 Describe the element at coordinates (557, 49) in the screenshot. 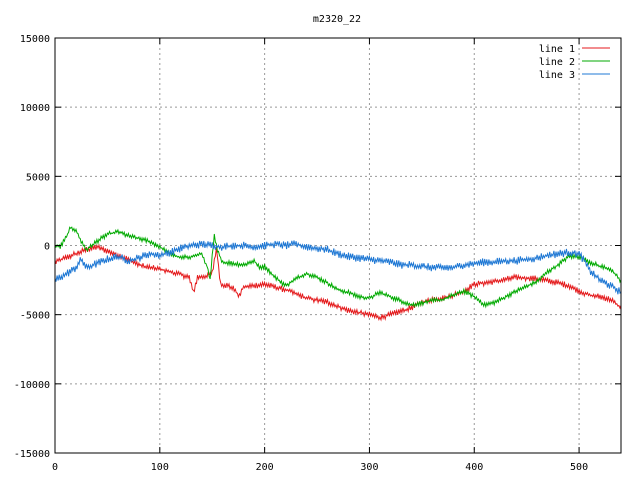

I see `legend-label-1: line 1` at that location.